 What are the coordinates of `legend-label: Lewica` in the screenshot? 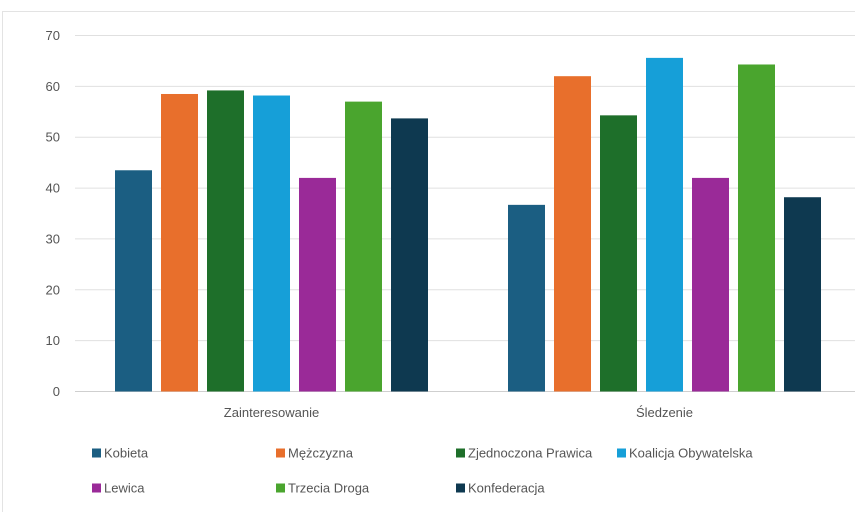 It's located at (124, 488).